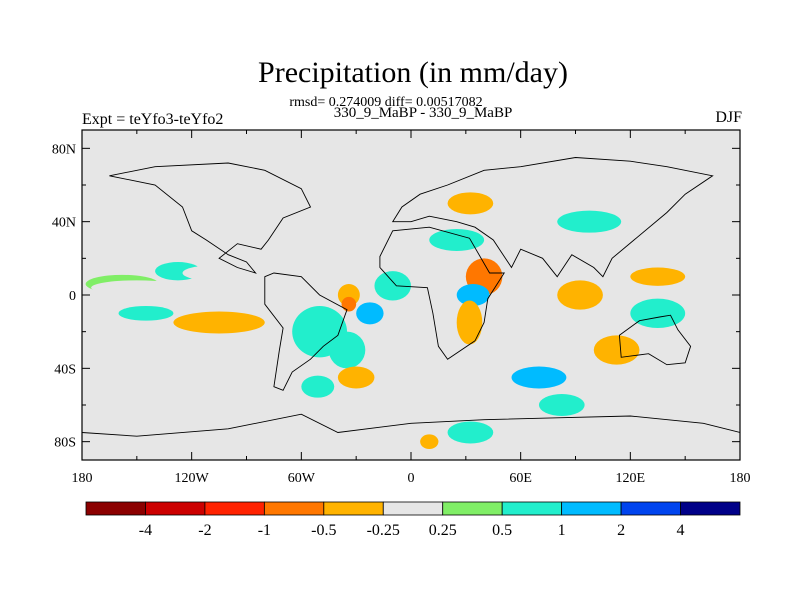 This screenshot has width=800, height=600. Describe the element at coordinates (64, 223) in the screenshot. I see `y-tick-label: 40N` at that location.